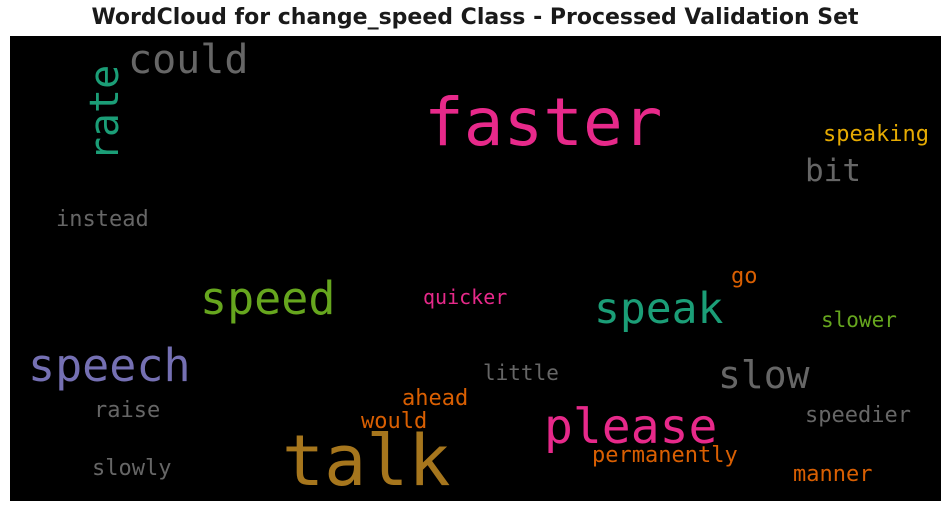  Describe the element at coordinates (105, 113) in the screenshot. I see `word-rate: rate` at that location.